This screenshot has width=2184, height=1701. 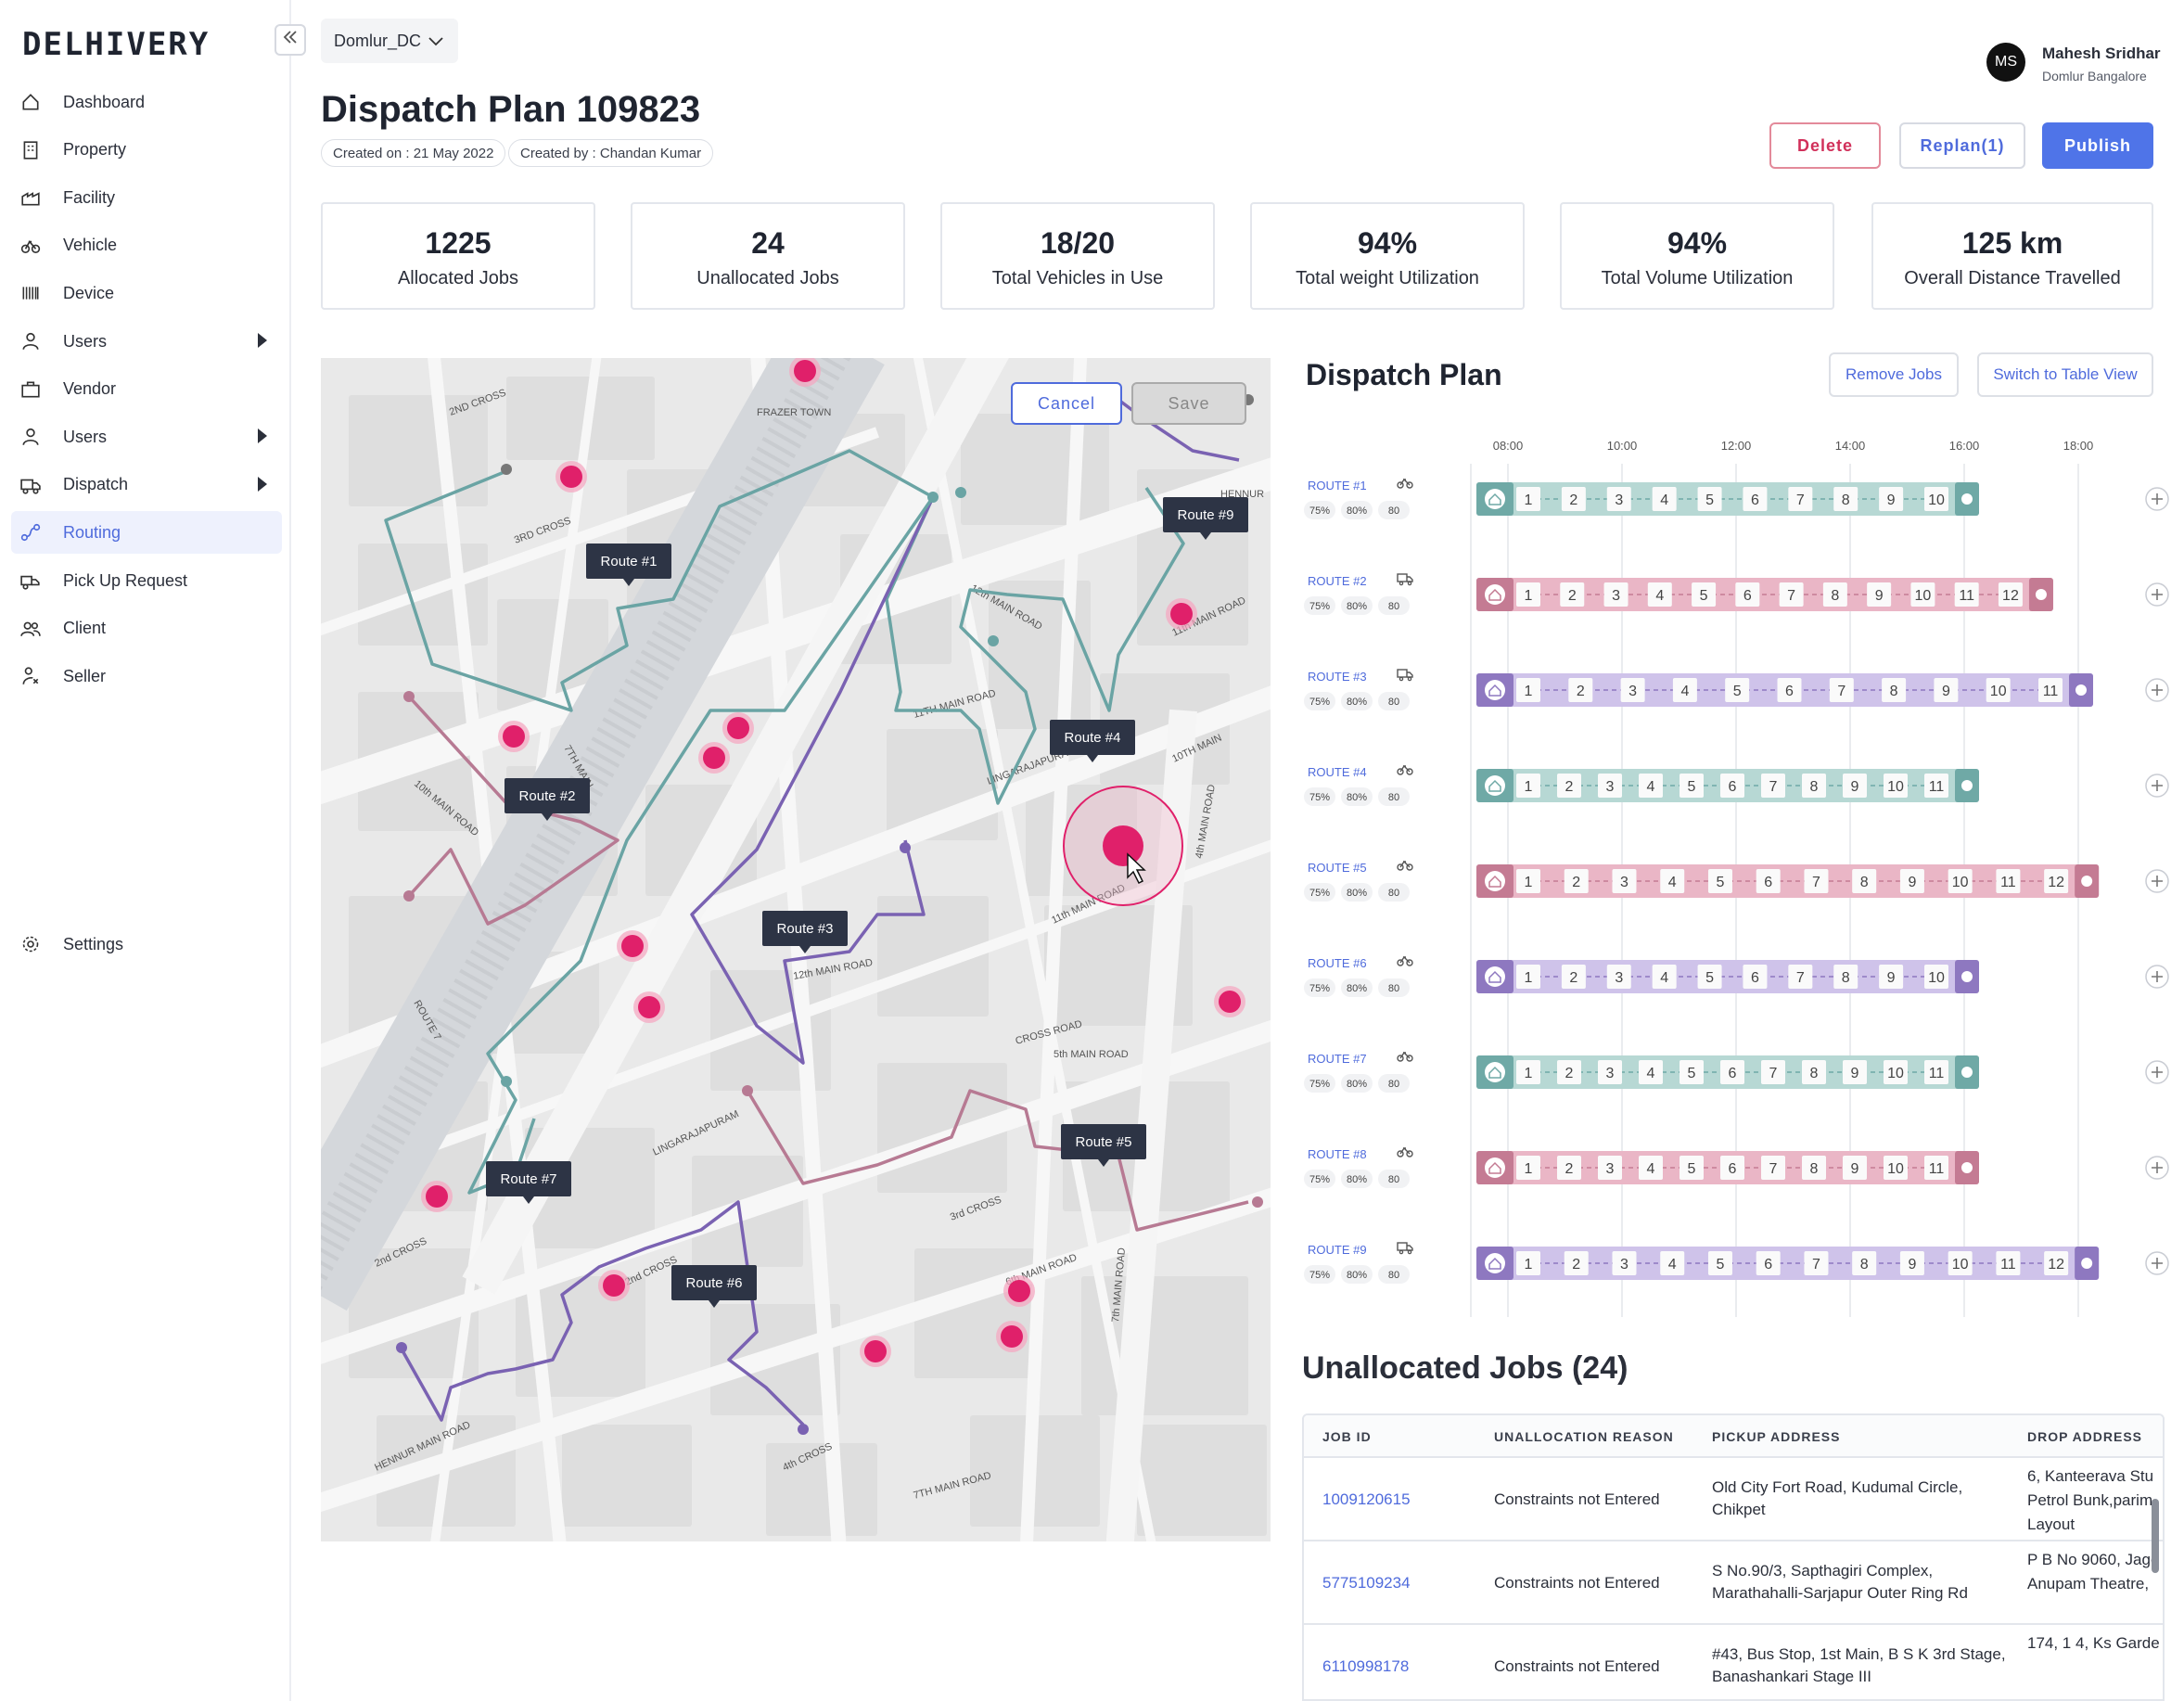 I want to click on route-label-tooltip: Route #5, so click(x=1103, y=1145).